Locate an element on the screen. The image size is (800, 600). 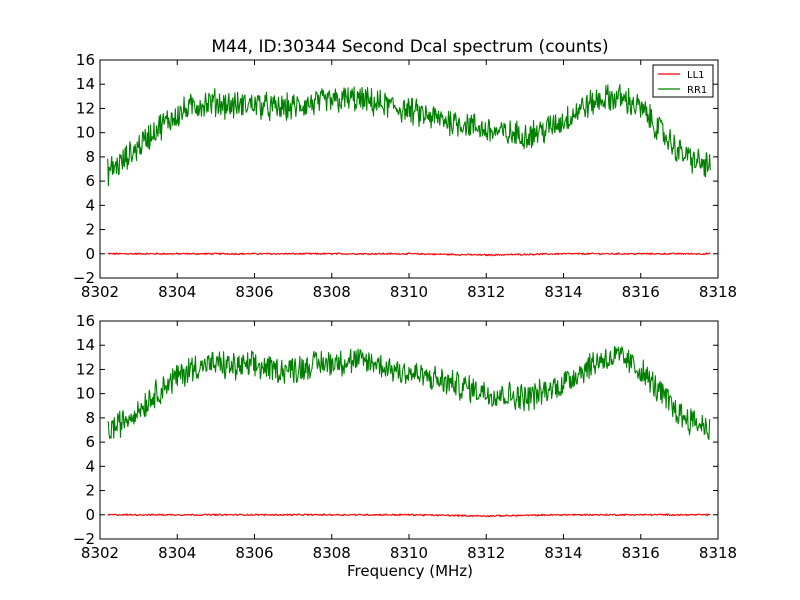
x-axis-label: Frequency (MHz) is located at coordinates (410, 571).